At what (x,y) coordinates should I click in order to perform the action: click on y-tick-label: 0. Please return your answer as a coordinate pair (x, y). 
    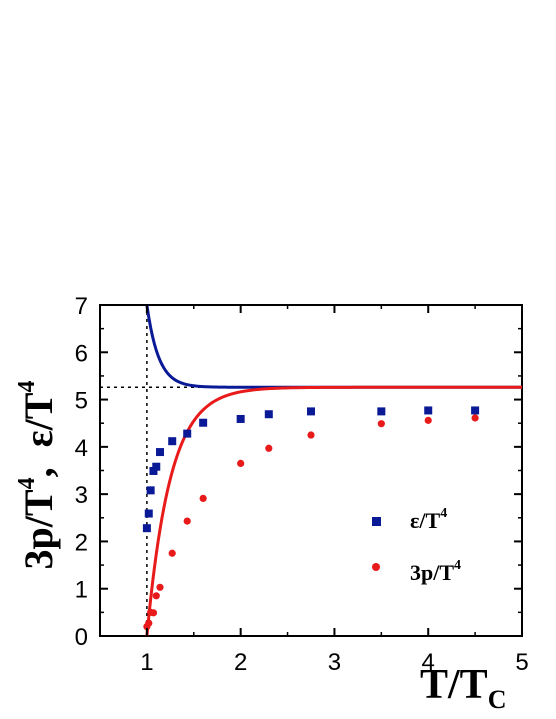
    Looking at the image, I should click on (81, 637).